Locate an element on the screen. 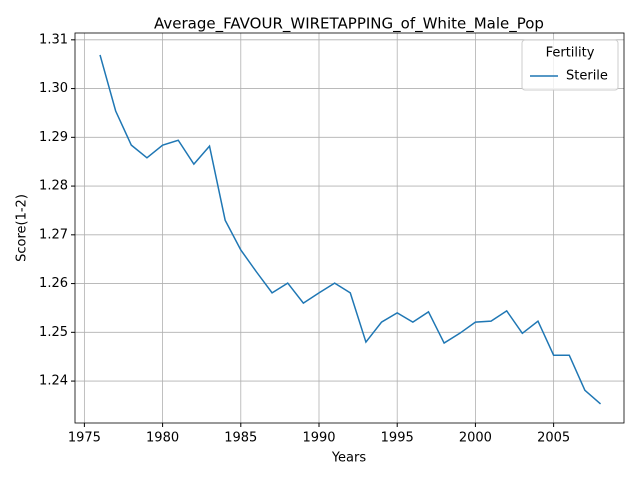  x-tick-label: 1975 is located at coordinates (84, 438).